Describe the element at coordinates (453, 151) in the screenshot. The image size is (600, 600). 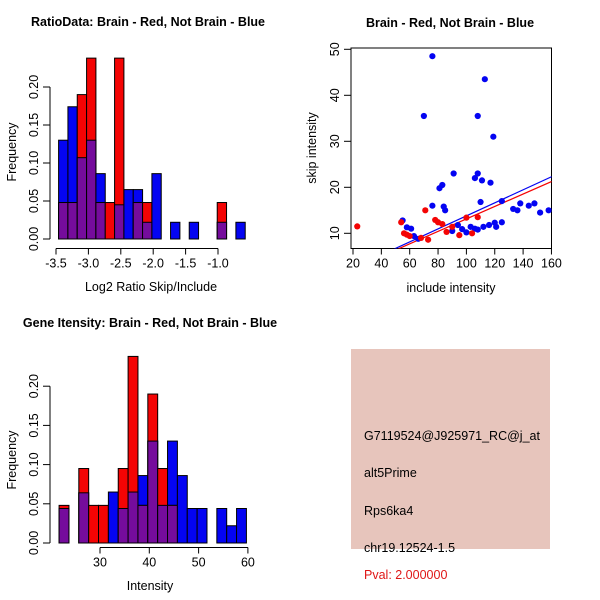
I see `plot-area` at that location.